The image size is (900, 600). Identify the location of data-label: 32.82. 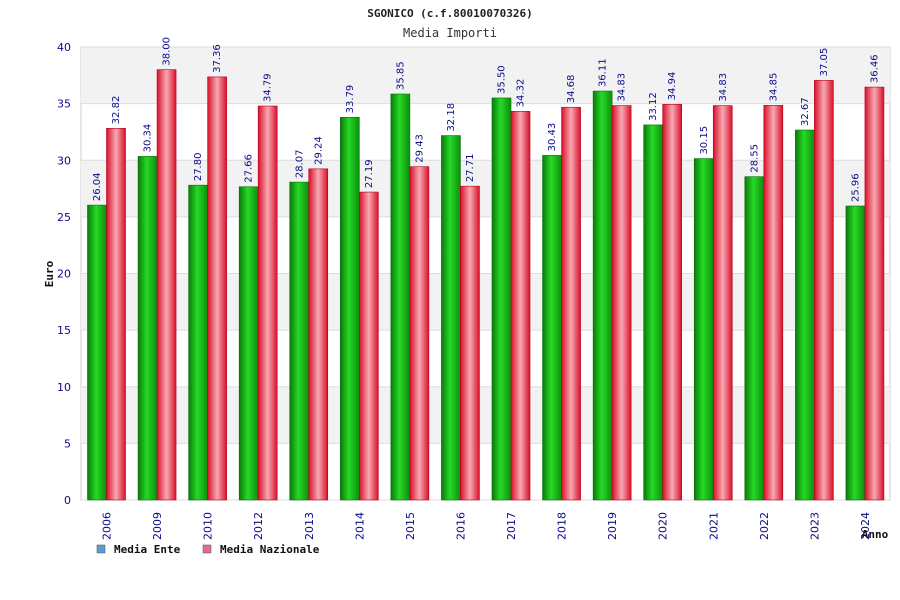
(116, 110).